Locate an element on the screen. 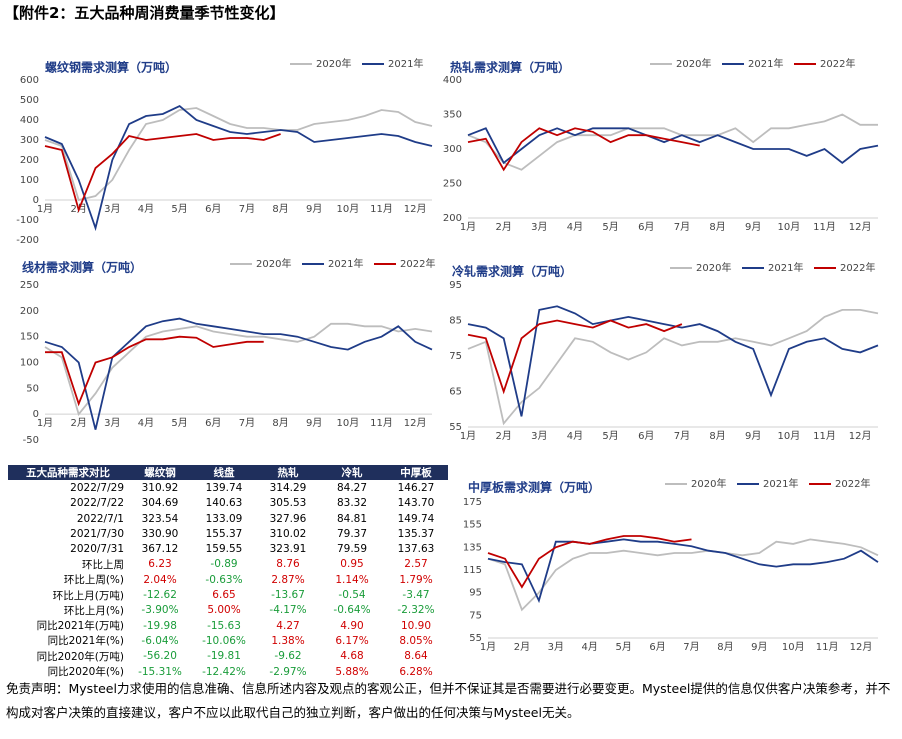 The image size is (902, 739). x-tick-label: 3月 is located at coordinates (112, 209).